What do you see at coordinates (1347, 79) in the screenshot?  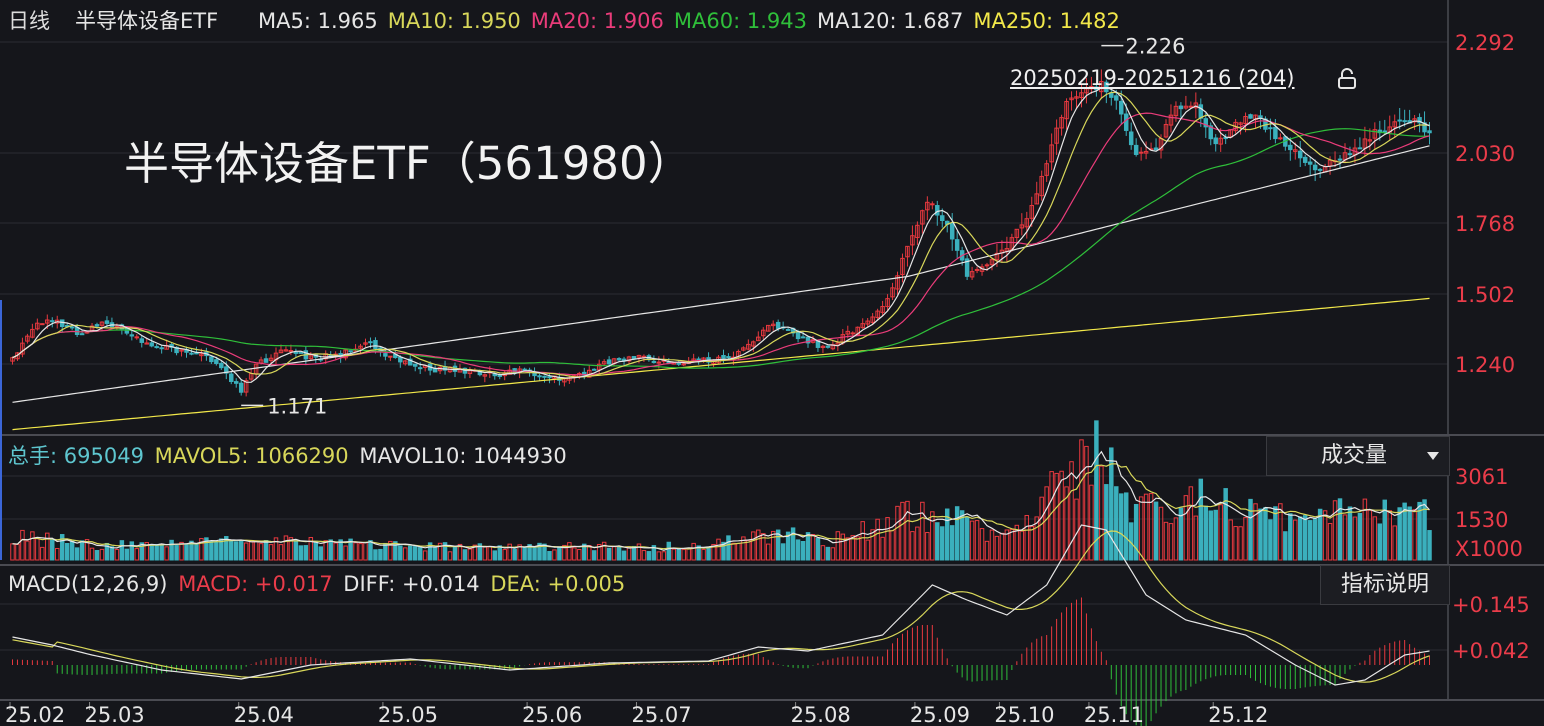 I see `lock-icon` at bounding box center [1347, 79].